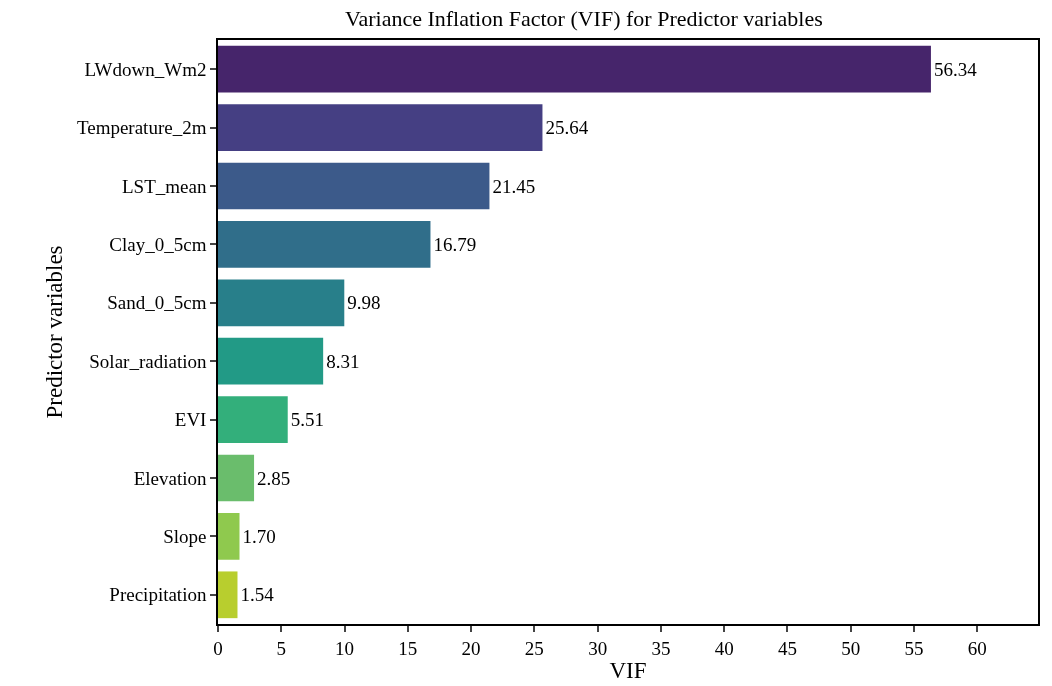  What do you see at coordinates (955, 69) in the screenshot?
I see `data-label: 56.34` at bounding box center [955, 69].